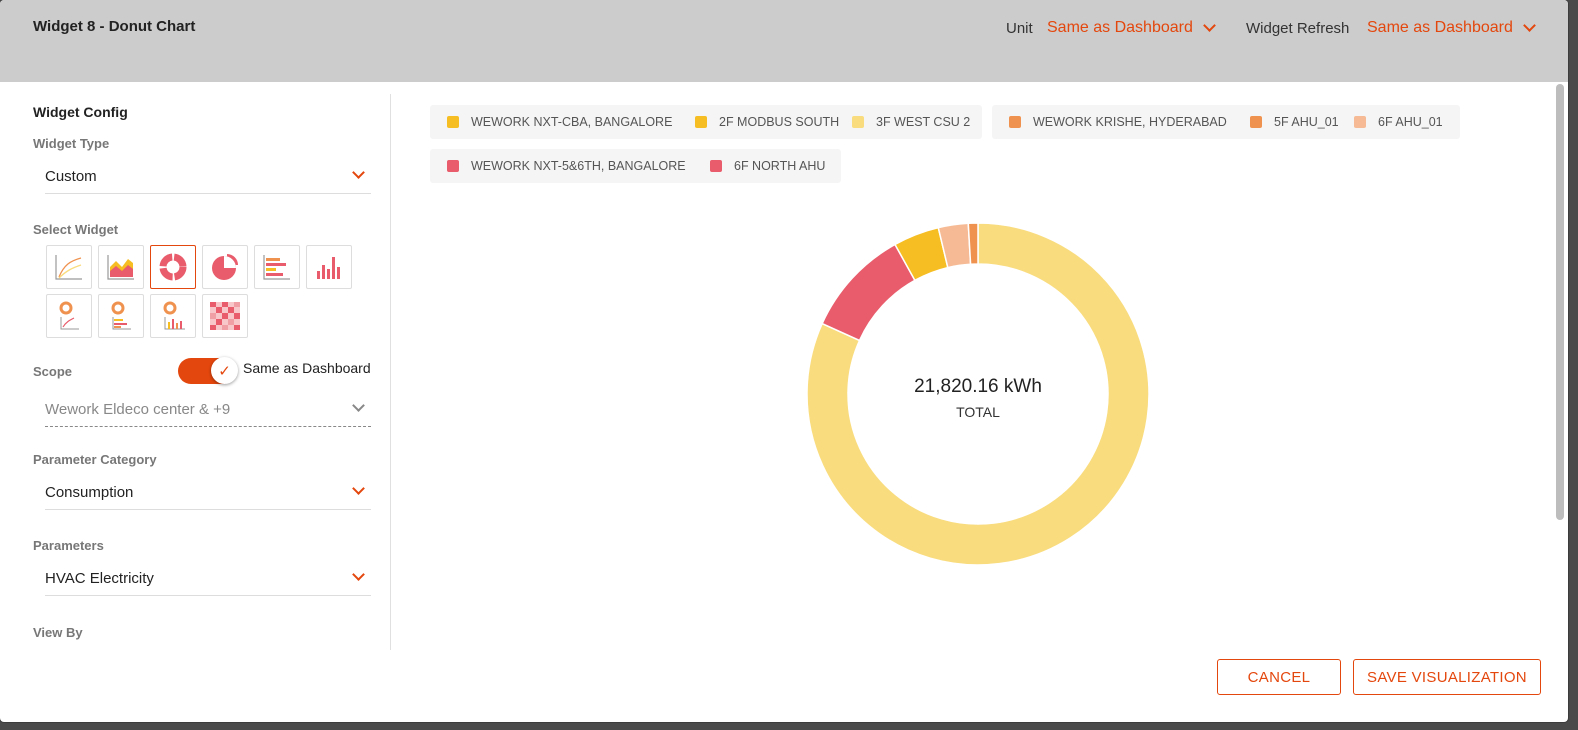 The image size is (1578, 730). I want to click on legend-item: 5F AHU_01, so click(1294, 122).